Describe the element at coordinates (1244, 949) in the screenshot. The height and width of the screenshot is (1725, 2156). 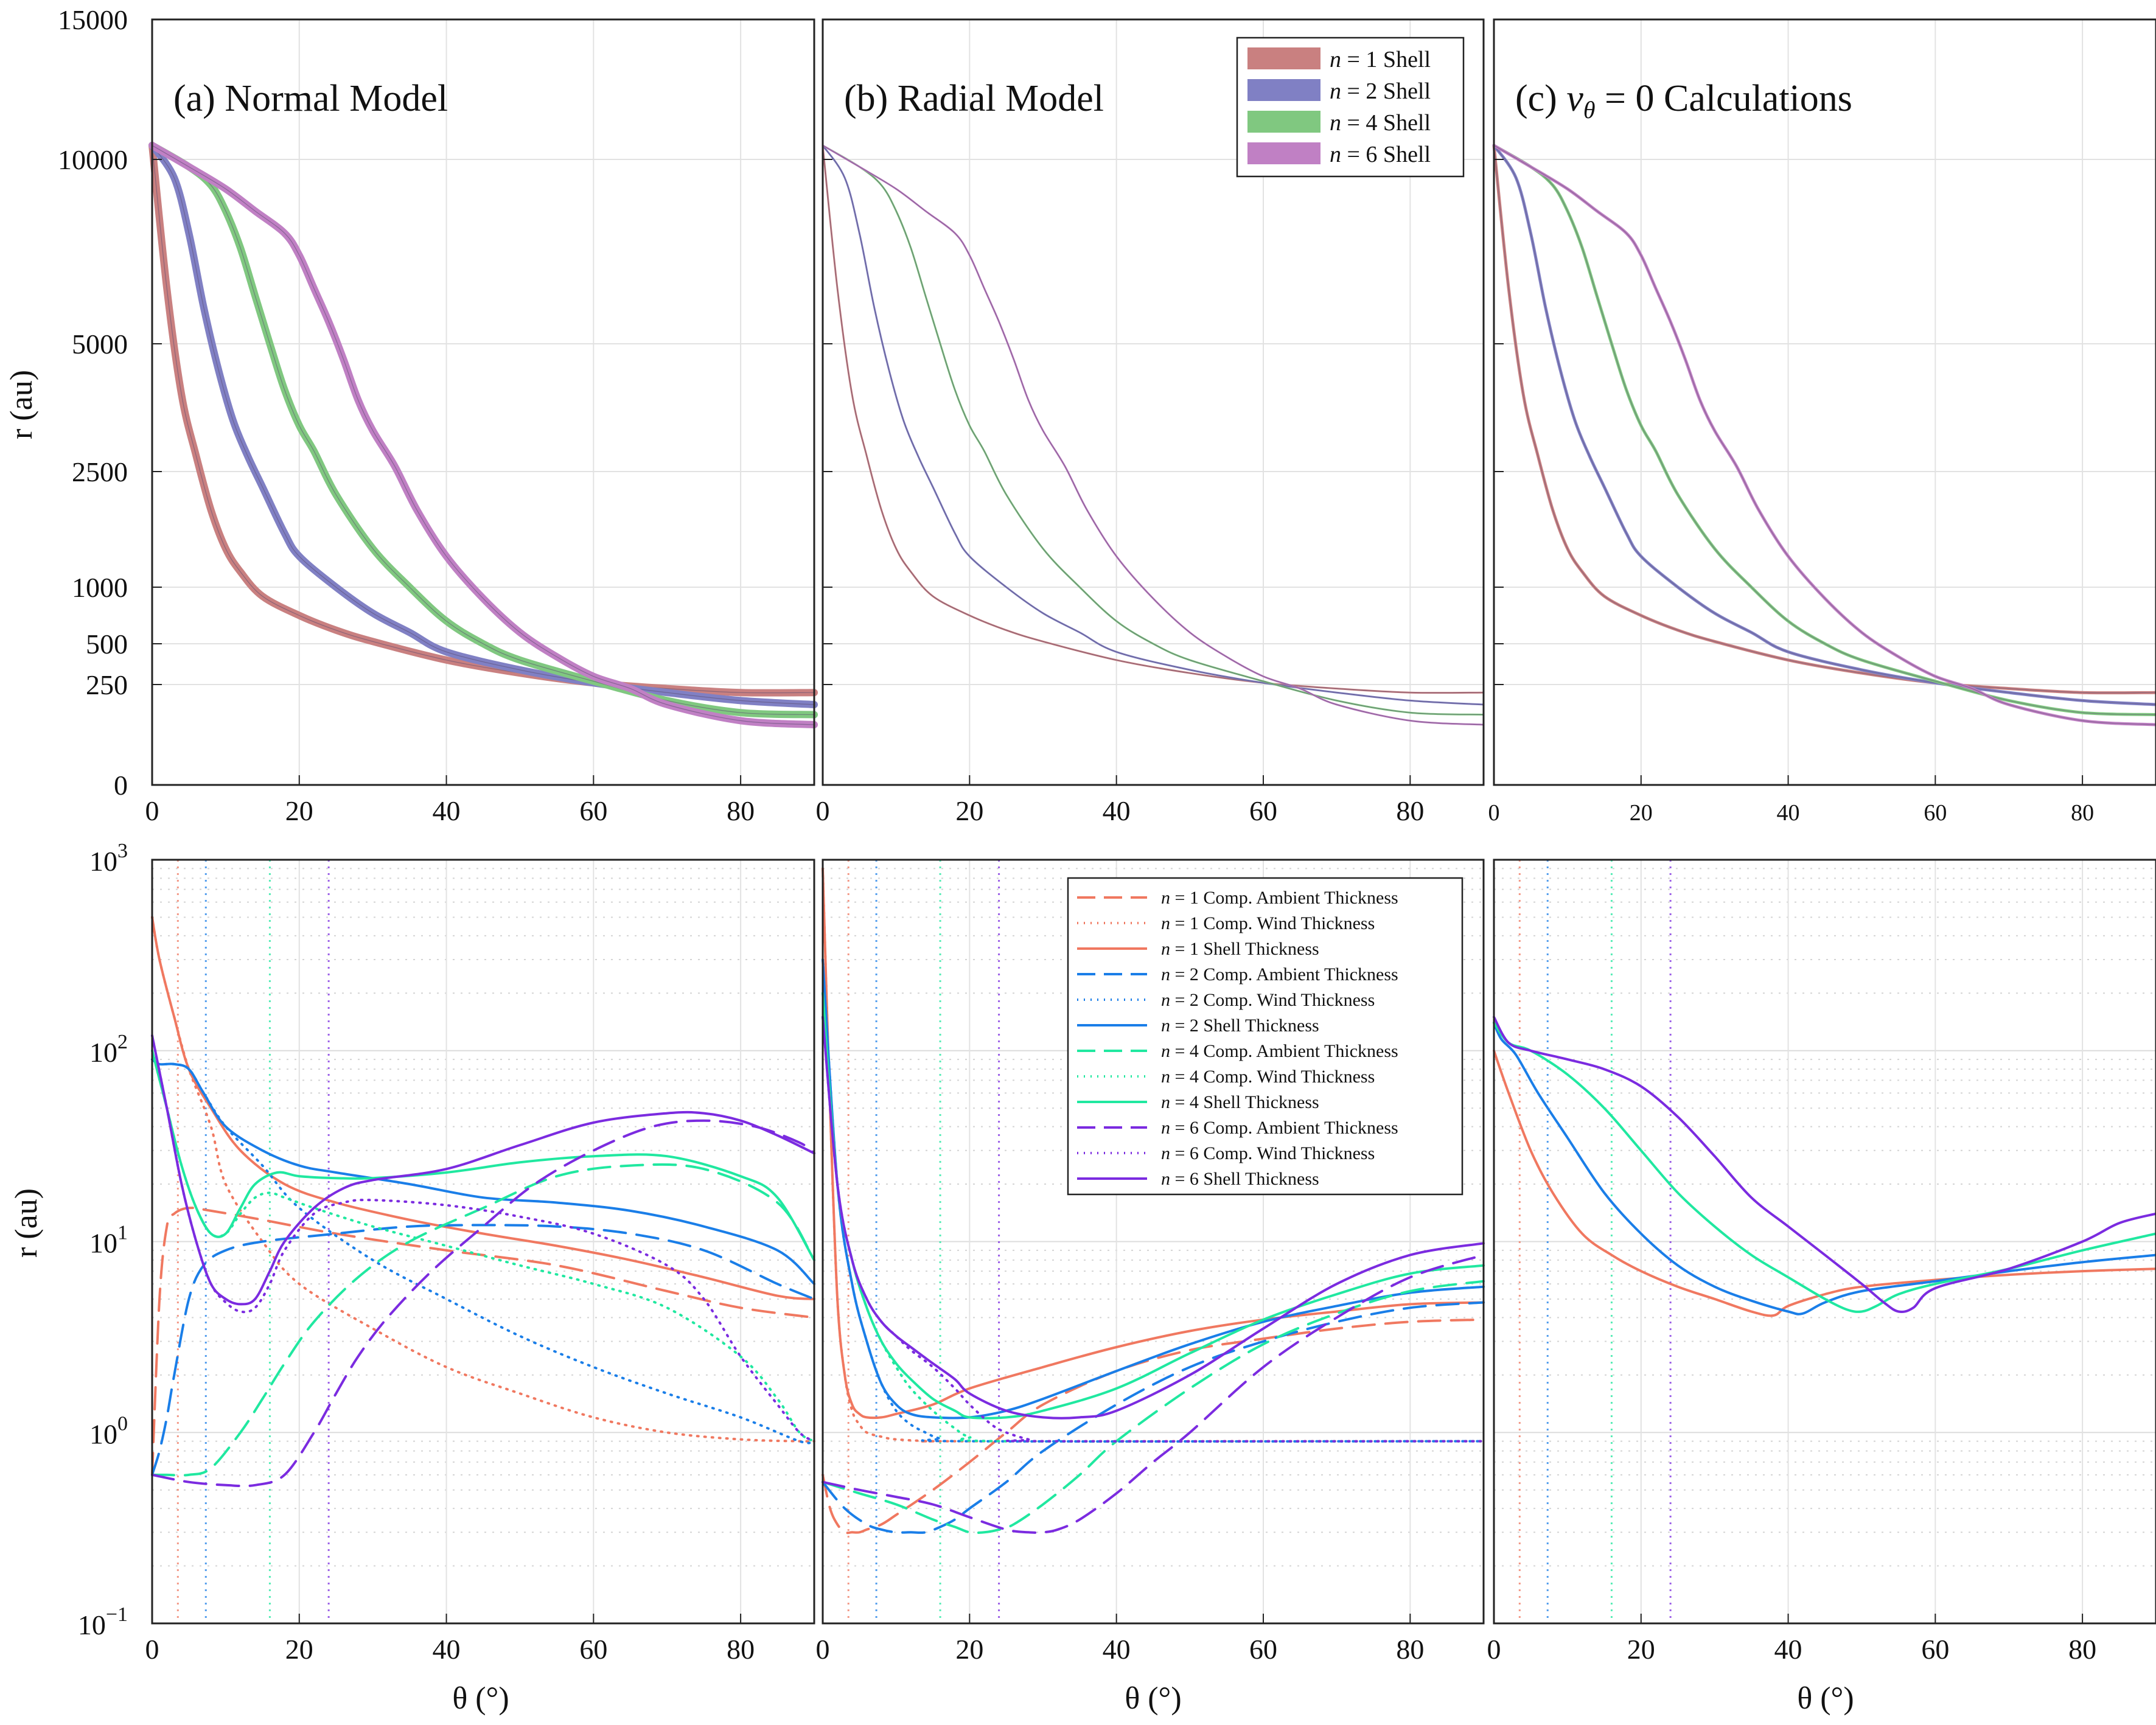
I see `legend-entry-text: = 1 Shell Thickness` at that location.